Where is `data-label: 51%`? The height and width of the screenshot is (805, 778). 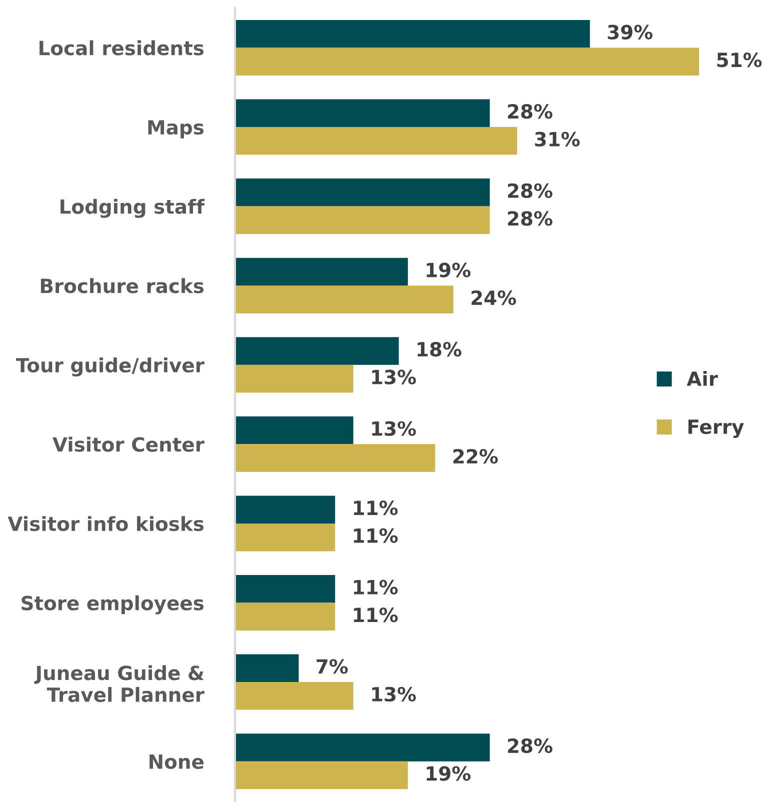
data-label: 51% is located at coordinates (739, 60).